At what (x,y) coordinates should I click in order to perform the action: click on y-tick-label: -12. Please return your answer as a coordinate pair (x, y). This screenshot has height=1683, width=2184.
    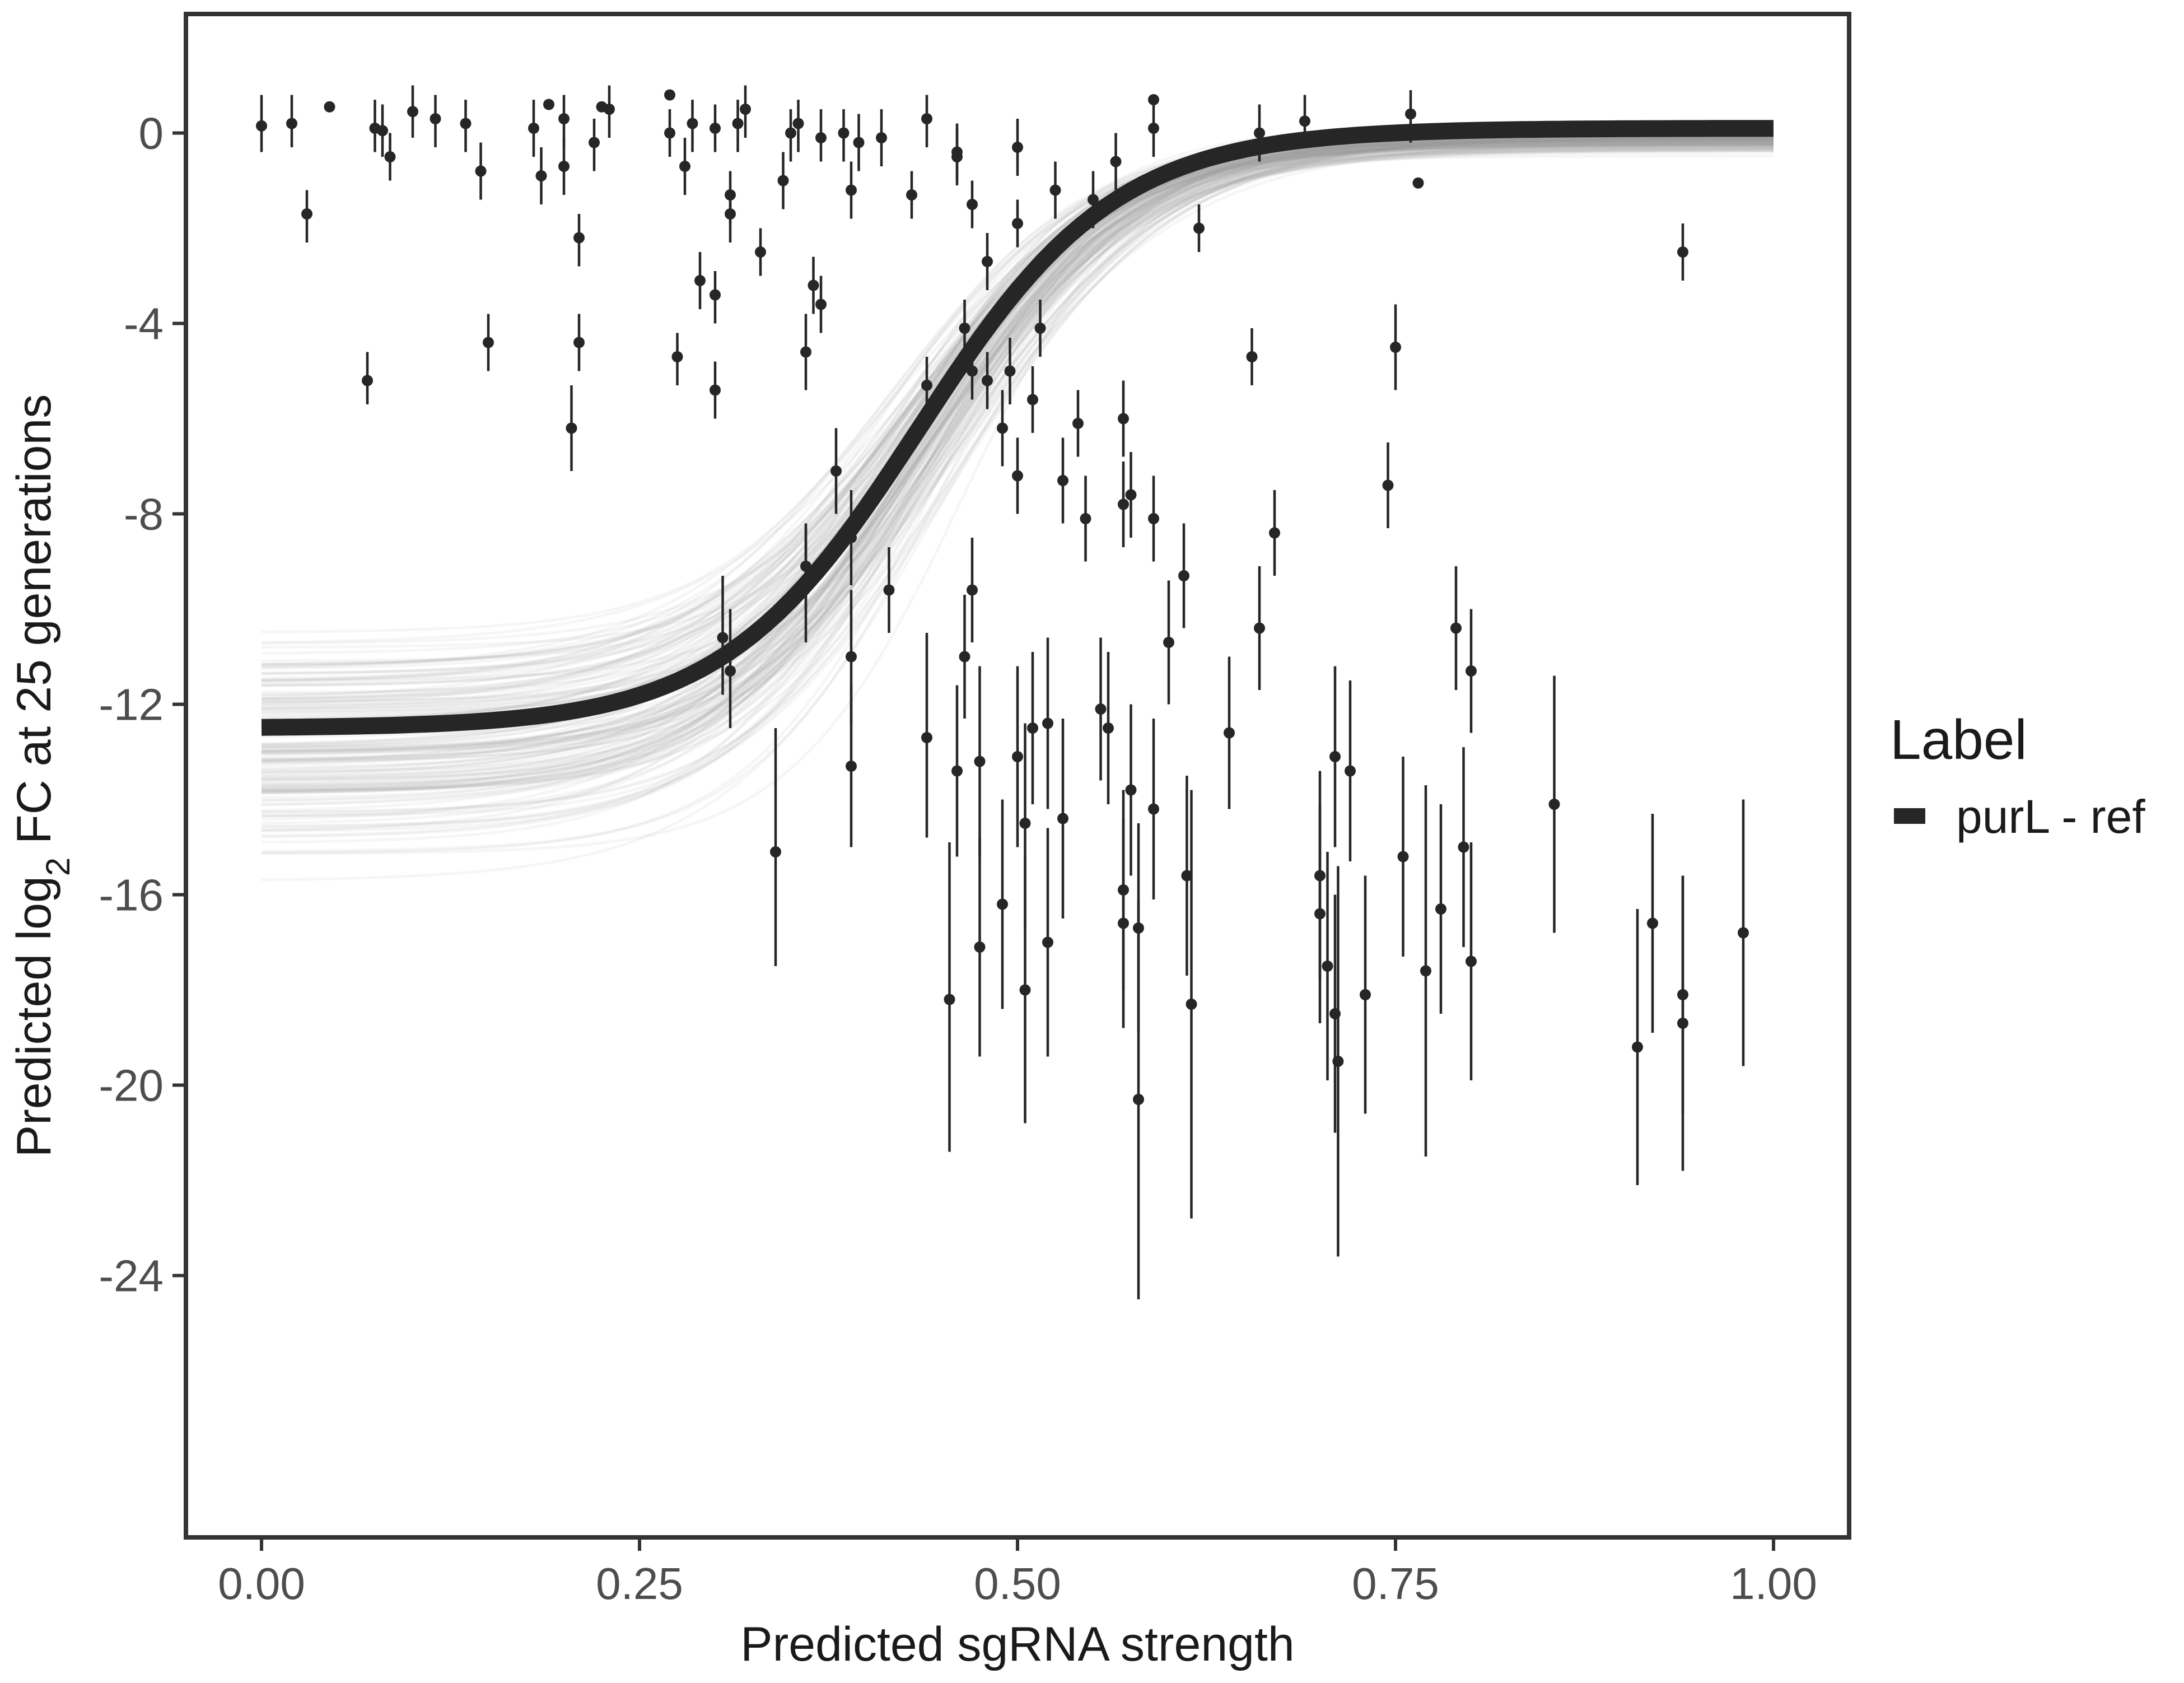
    Looking at the image, I should click on (132, 705).